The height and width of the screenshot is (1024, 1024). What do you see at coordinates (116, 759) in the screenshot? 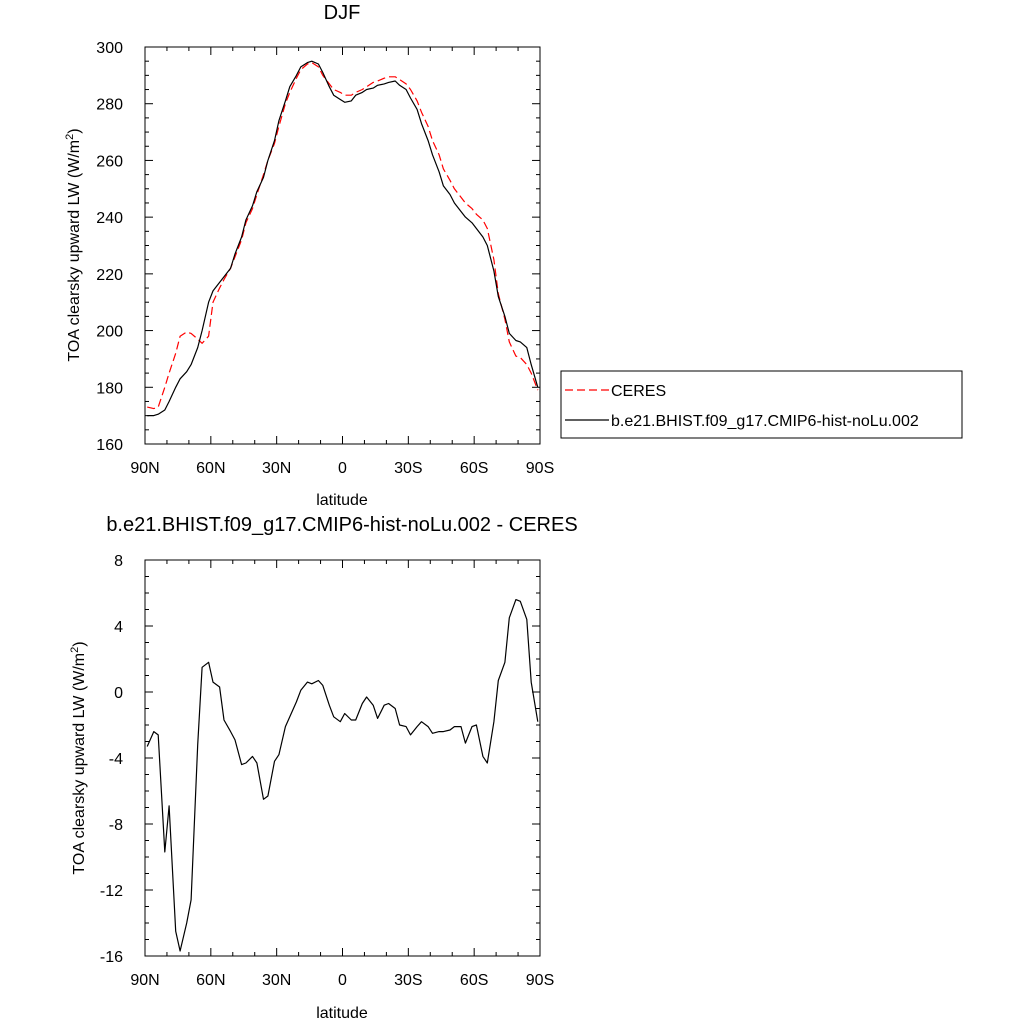
I see `bottom-y-tick-label: -4` at bounding box center [116, 759].